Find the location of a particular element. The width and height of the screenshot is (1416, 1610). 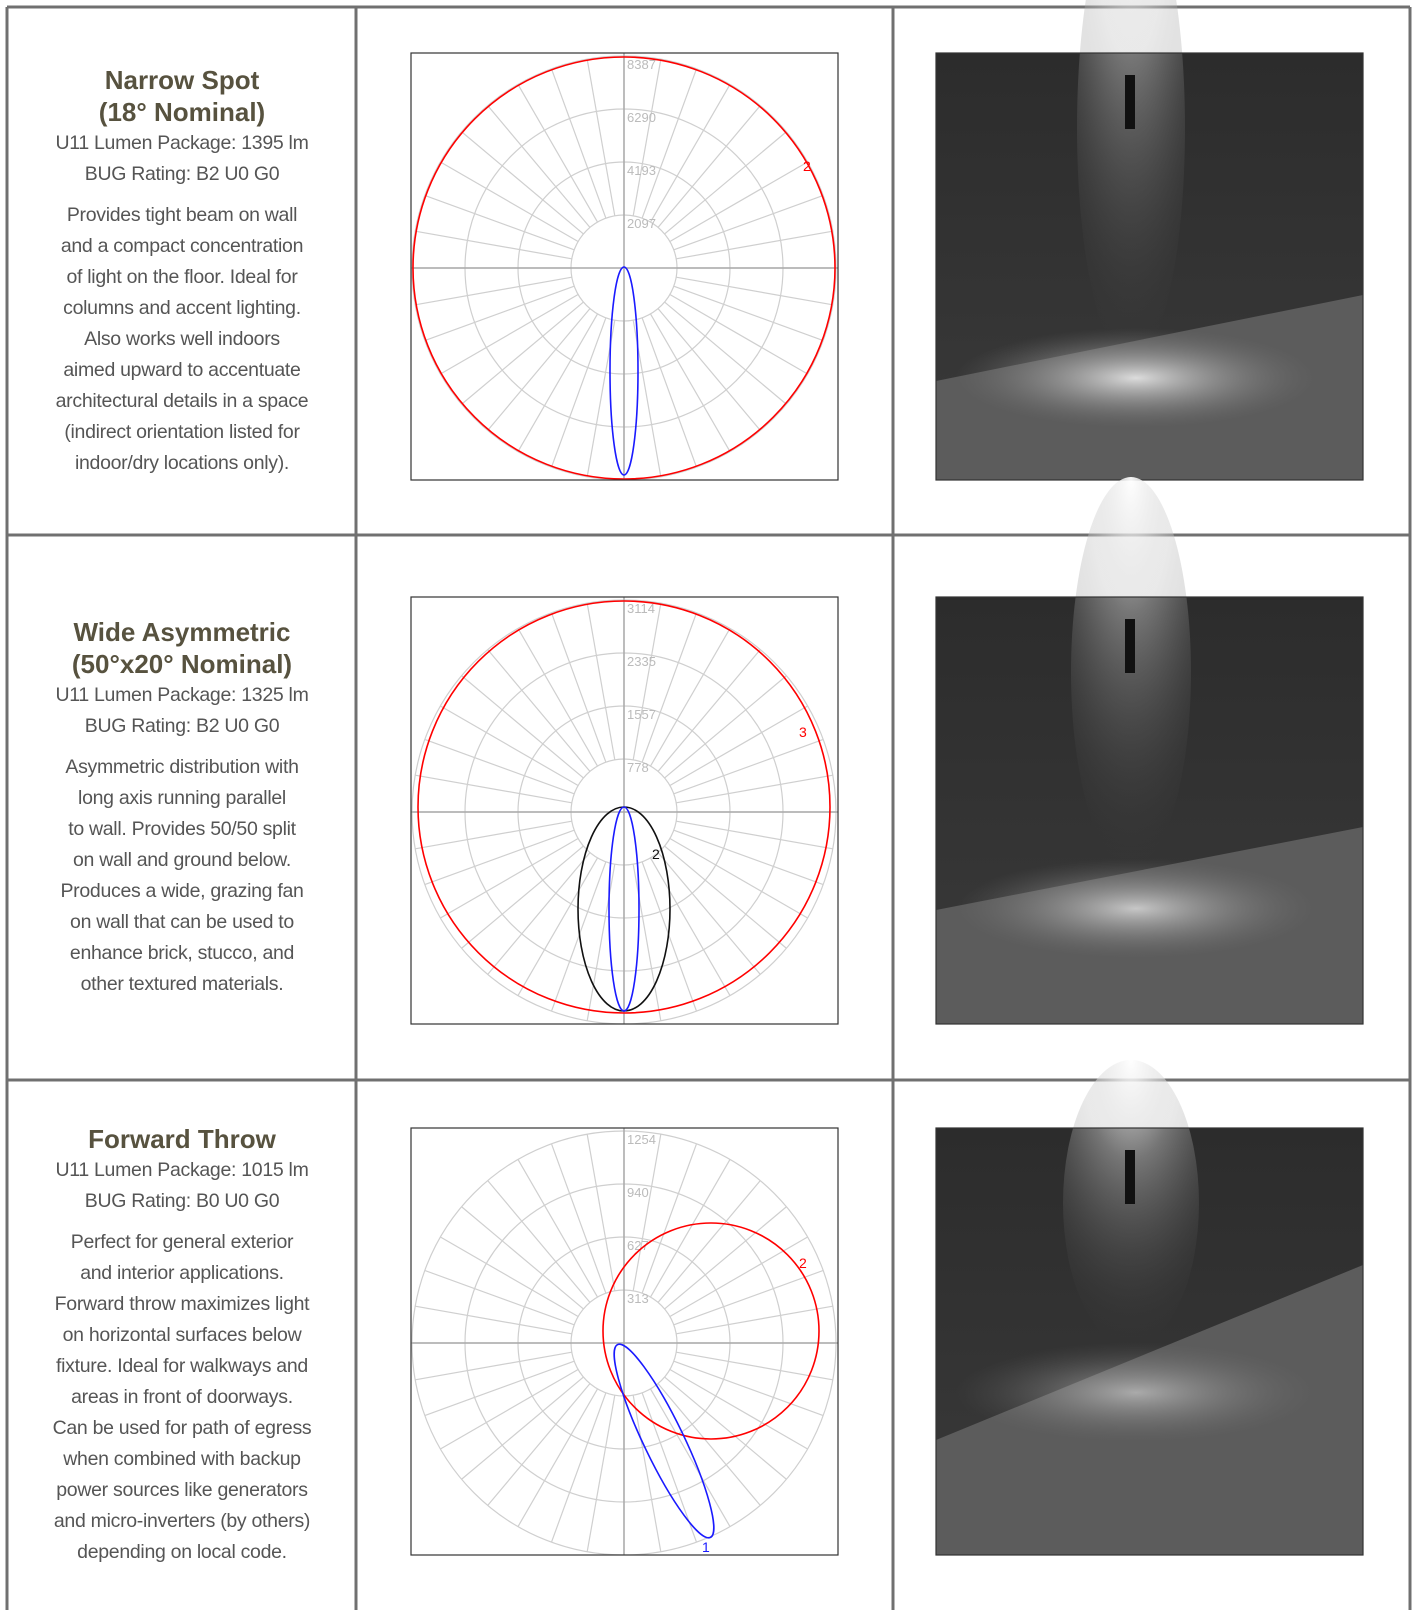

description-line: (indirect orientation listed for is located at coordinates (182, 431).